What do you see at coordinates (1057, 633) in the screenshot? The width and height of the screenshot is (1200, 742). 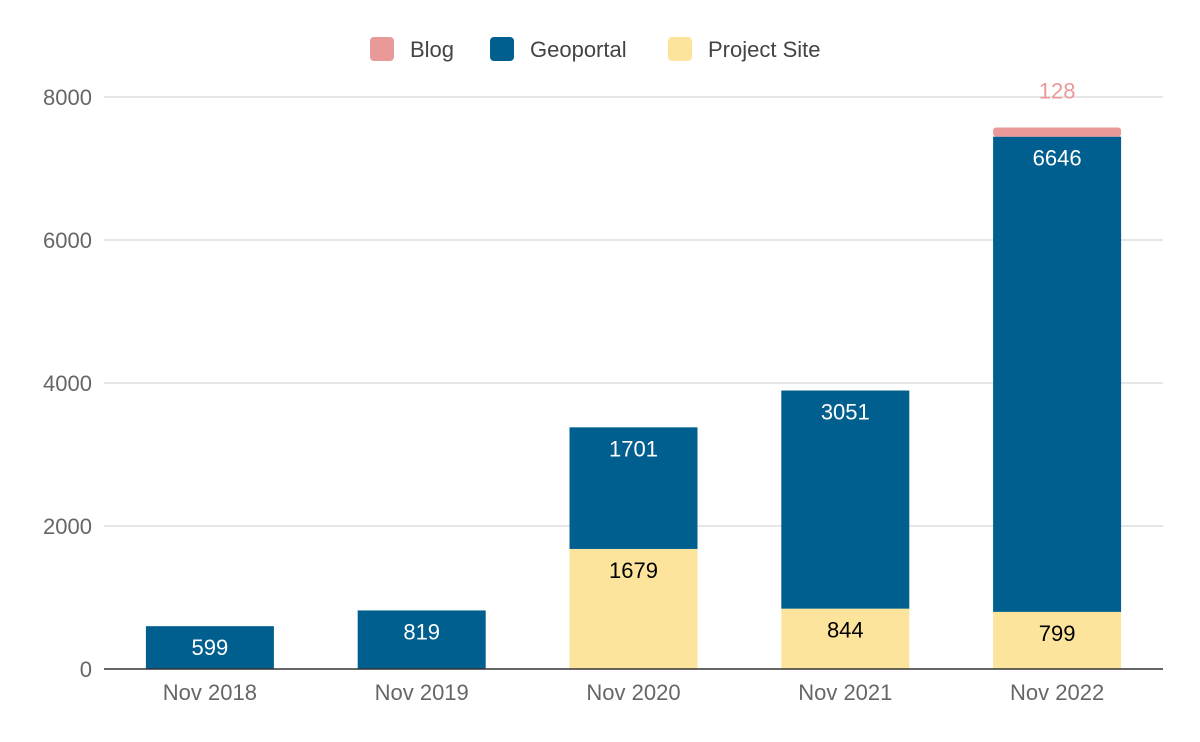 I see `data-label-project-site: 799` at bounding box center [1057, 633].